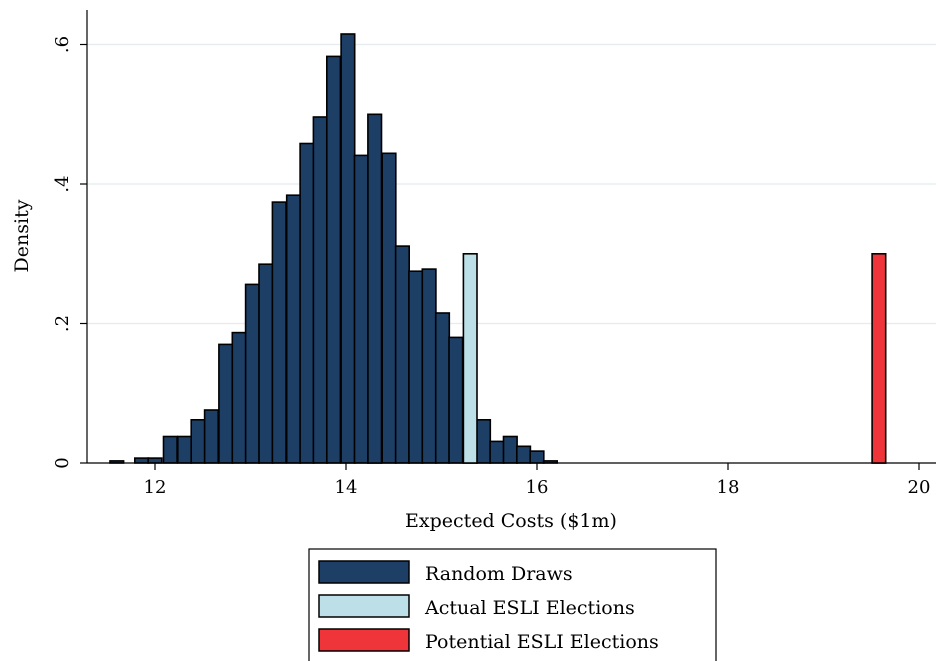 The image size is (940, 661). Describe the element at coordinates (511, 521) in the screenshot. I see `x-axis-title: Expected Costs ($1m)` at that location.